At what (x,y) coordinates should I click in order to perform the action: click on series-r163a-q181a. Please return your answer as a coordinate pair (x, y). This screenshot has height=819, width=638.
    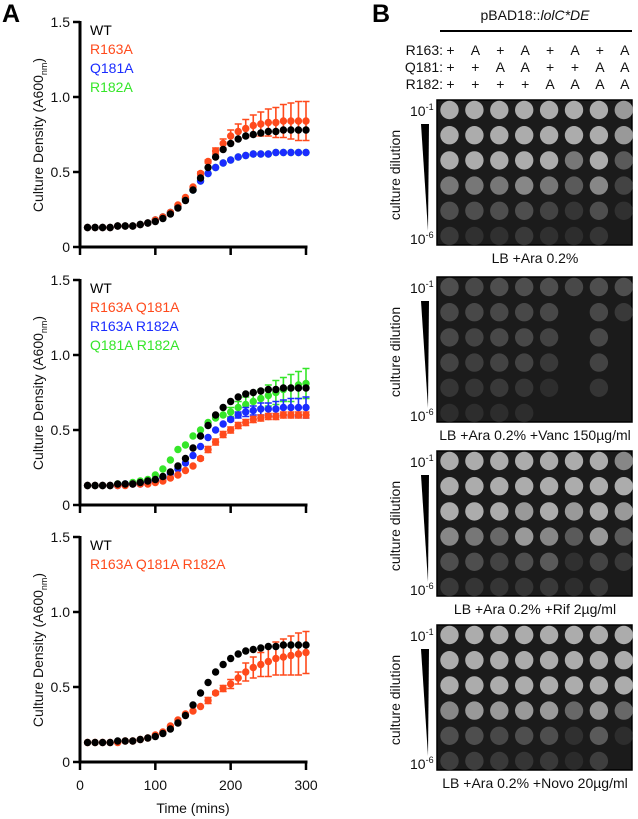
    Looking at the image, I should click on (196, 450).